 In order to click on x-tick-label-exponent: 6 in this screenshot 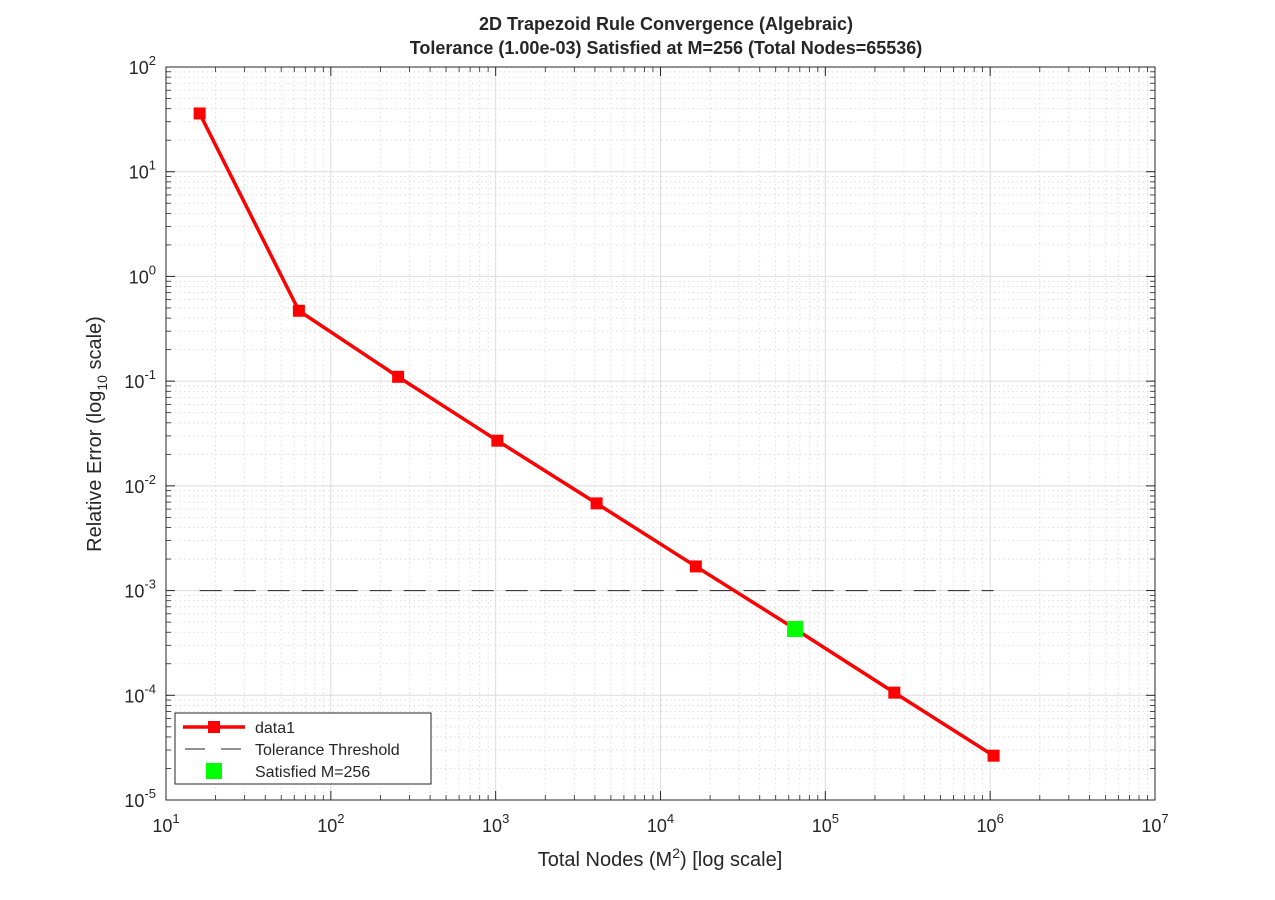, I will do `click(1000, 818)`.